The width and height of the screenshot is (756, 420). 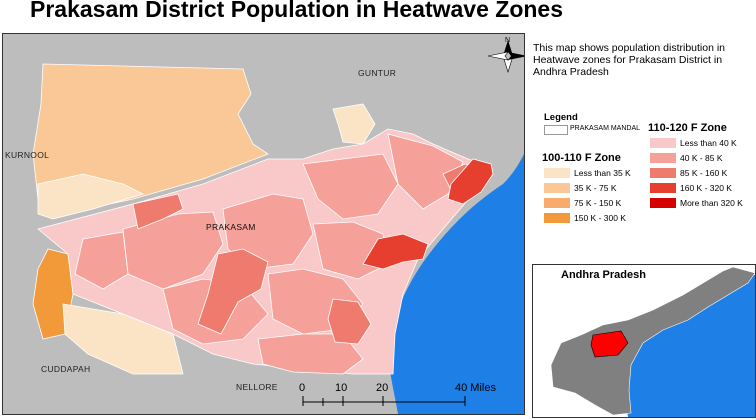 What do you see at coordinates (605, 128) in the screenshot?
I see `legend-label-mandal: PRAKASAM MANDAL` at bounding box center [605, 128].